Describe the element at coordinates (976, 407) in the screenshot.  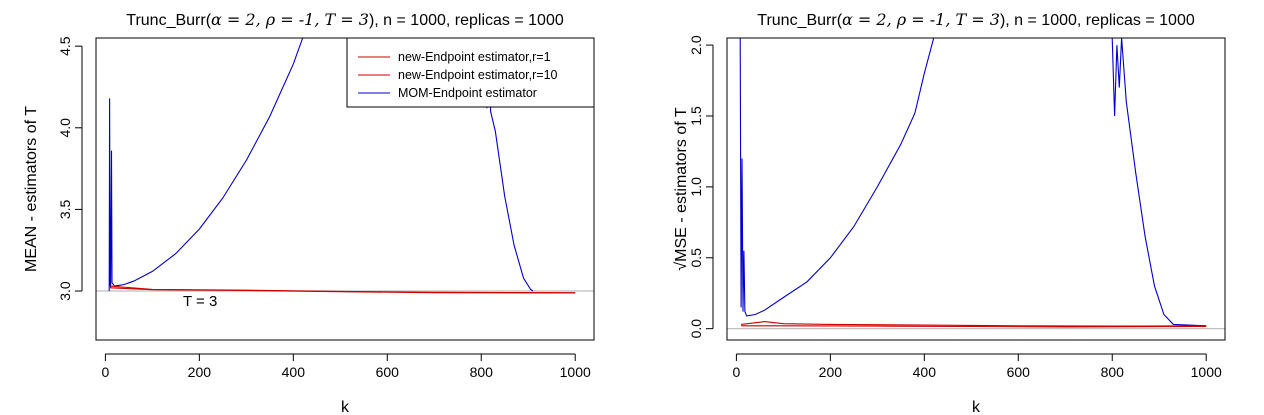
I see `right-x-axis-label: k` at that location.